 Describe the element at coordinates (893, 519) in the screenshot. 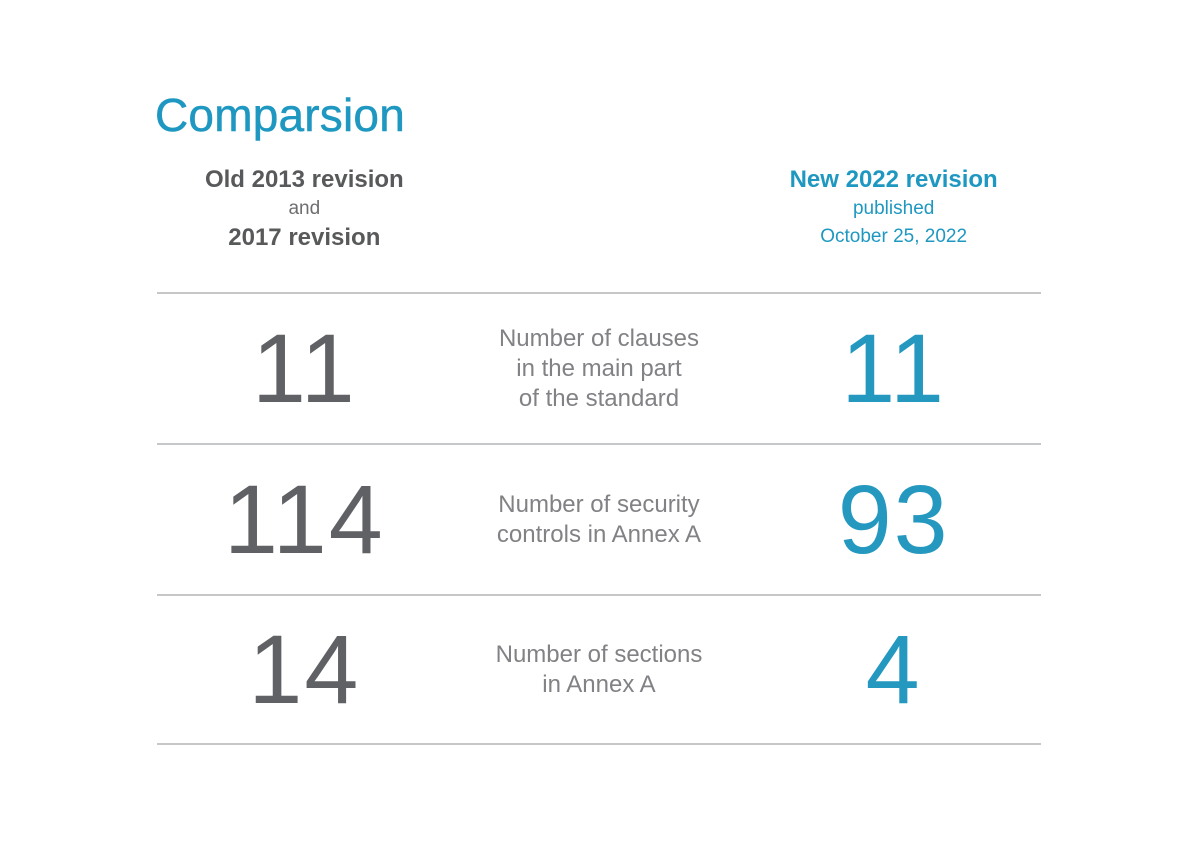

I see `new-value: 93` at that location.